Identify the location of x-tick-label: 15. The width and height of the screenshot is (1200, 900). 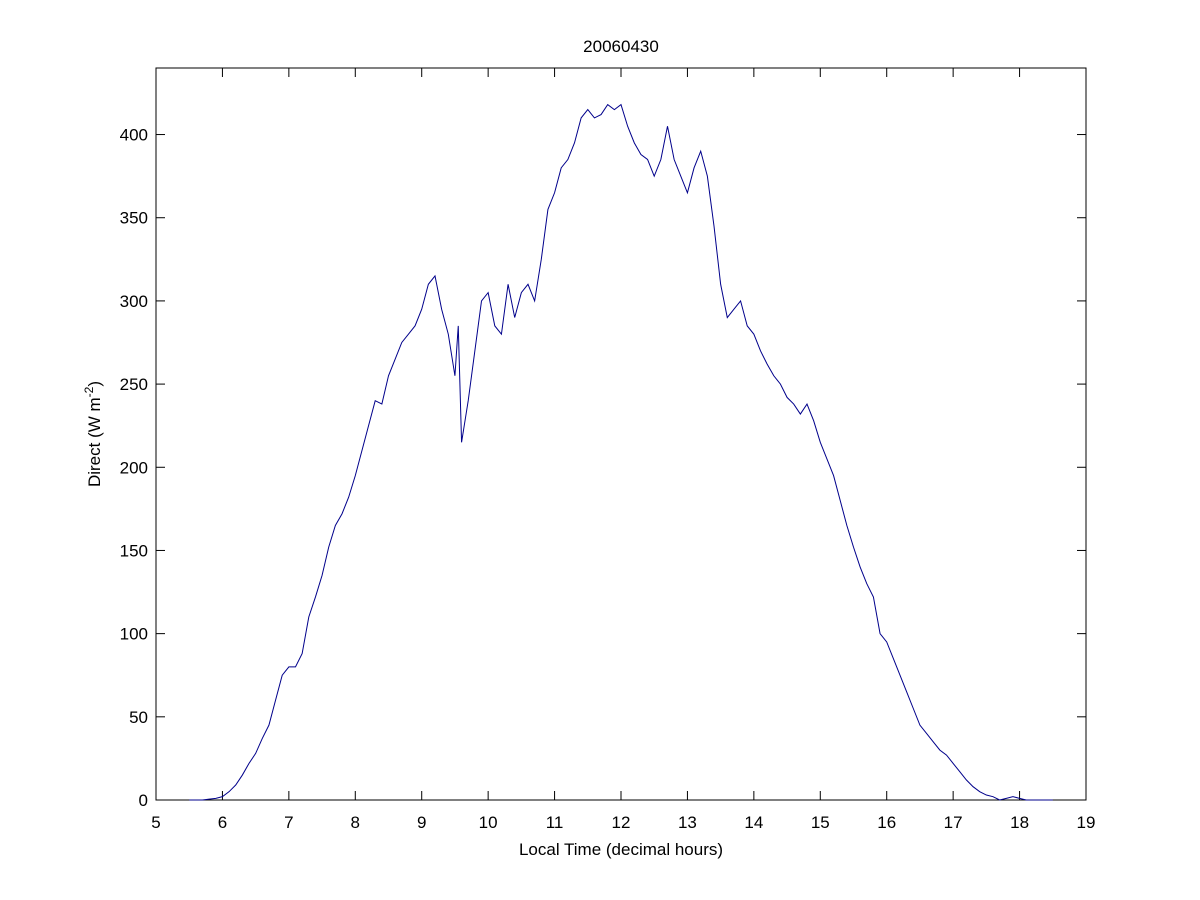
(820, 822).